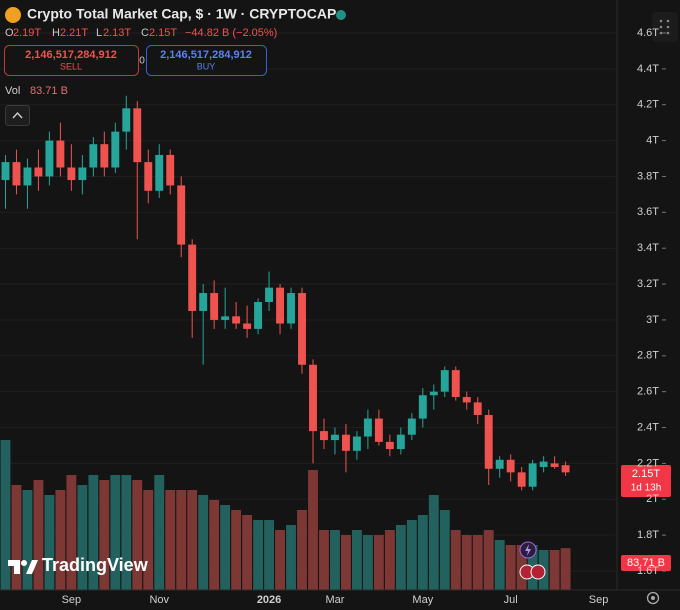  Describe the element at coordinates (646, 474) in the screenshot. I see `price-tag-value: 2.15T` at that location.